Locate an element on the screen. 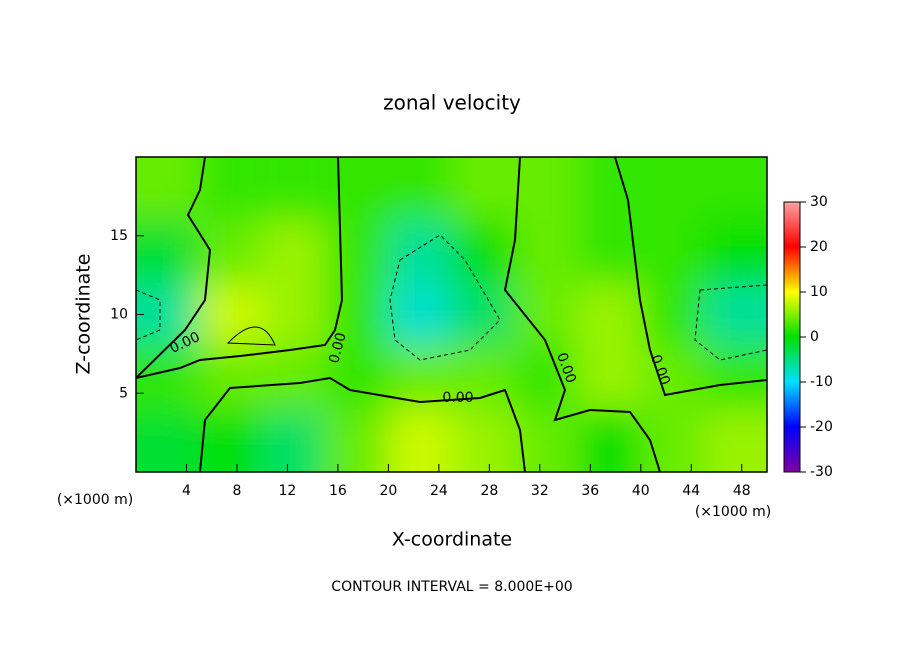  colorbar is located at coordinates (792, 337).